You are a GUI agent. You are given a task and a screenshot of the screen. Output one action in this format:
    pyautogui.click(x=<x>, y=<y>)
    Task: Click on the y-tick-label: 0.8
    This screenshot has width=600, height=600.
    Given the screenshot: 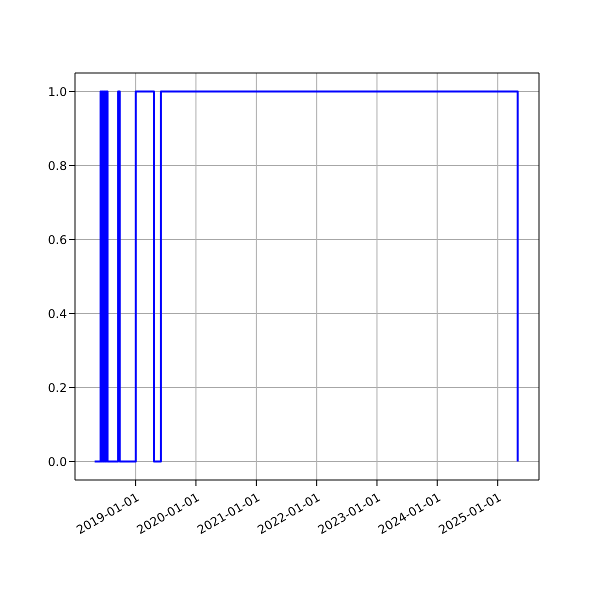 What is the action you would take?
    pyautogui.click(x=57, y=165)
    